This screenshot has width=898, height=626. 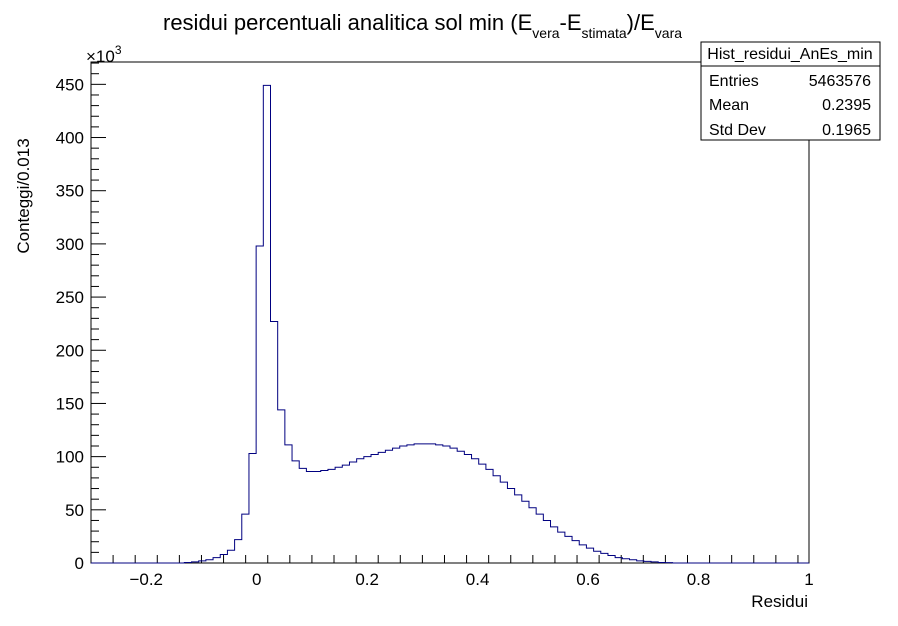 What do you see at coordinates (588, 579) in the screenshot?
I see `x-tick-label: 0.6` at bounding box center [588, 579].